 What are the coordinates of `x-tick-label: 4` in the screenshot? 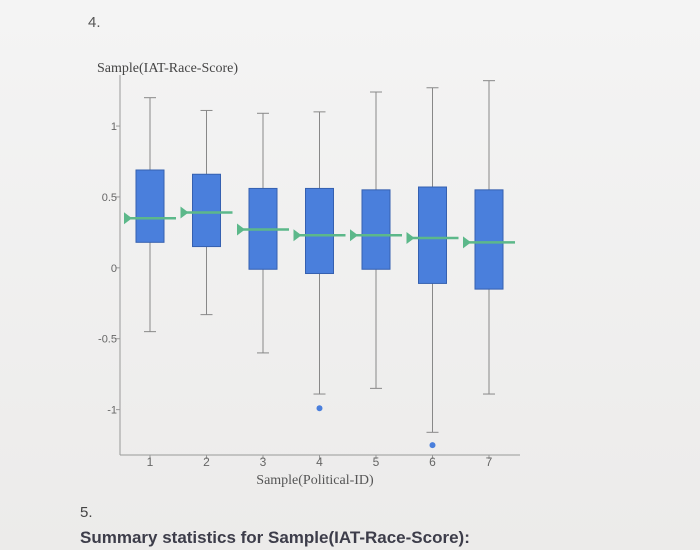 It's located at (319, 462).